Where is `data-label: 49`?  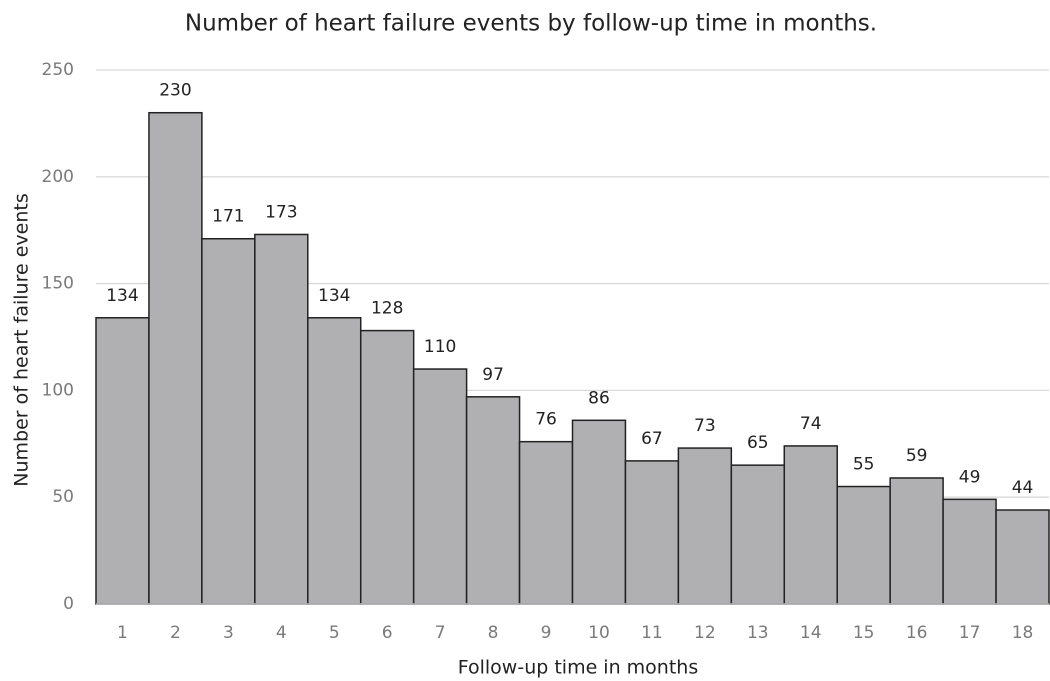
data-label: 49 is located at coordinates (970, 477).